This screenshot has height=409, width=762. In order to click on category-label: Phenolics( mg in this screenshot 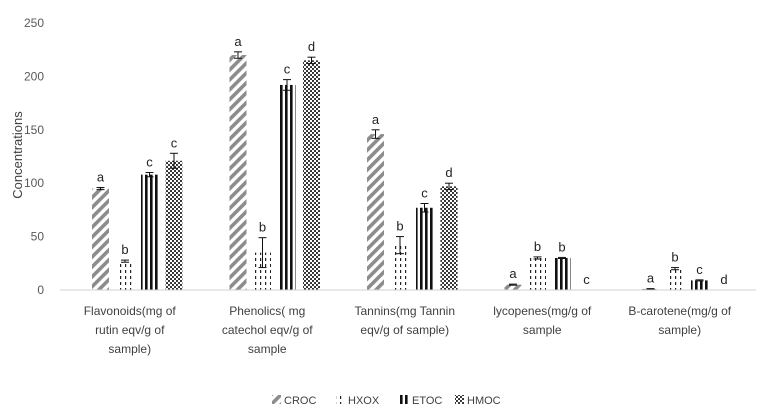, I will do `click(267, 311)`.